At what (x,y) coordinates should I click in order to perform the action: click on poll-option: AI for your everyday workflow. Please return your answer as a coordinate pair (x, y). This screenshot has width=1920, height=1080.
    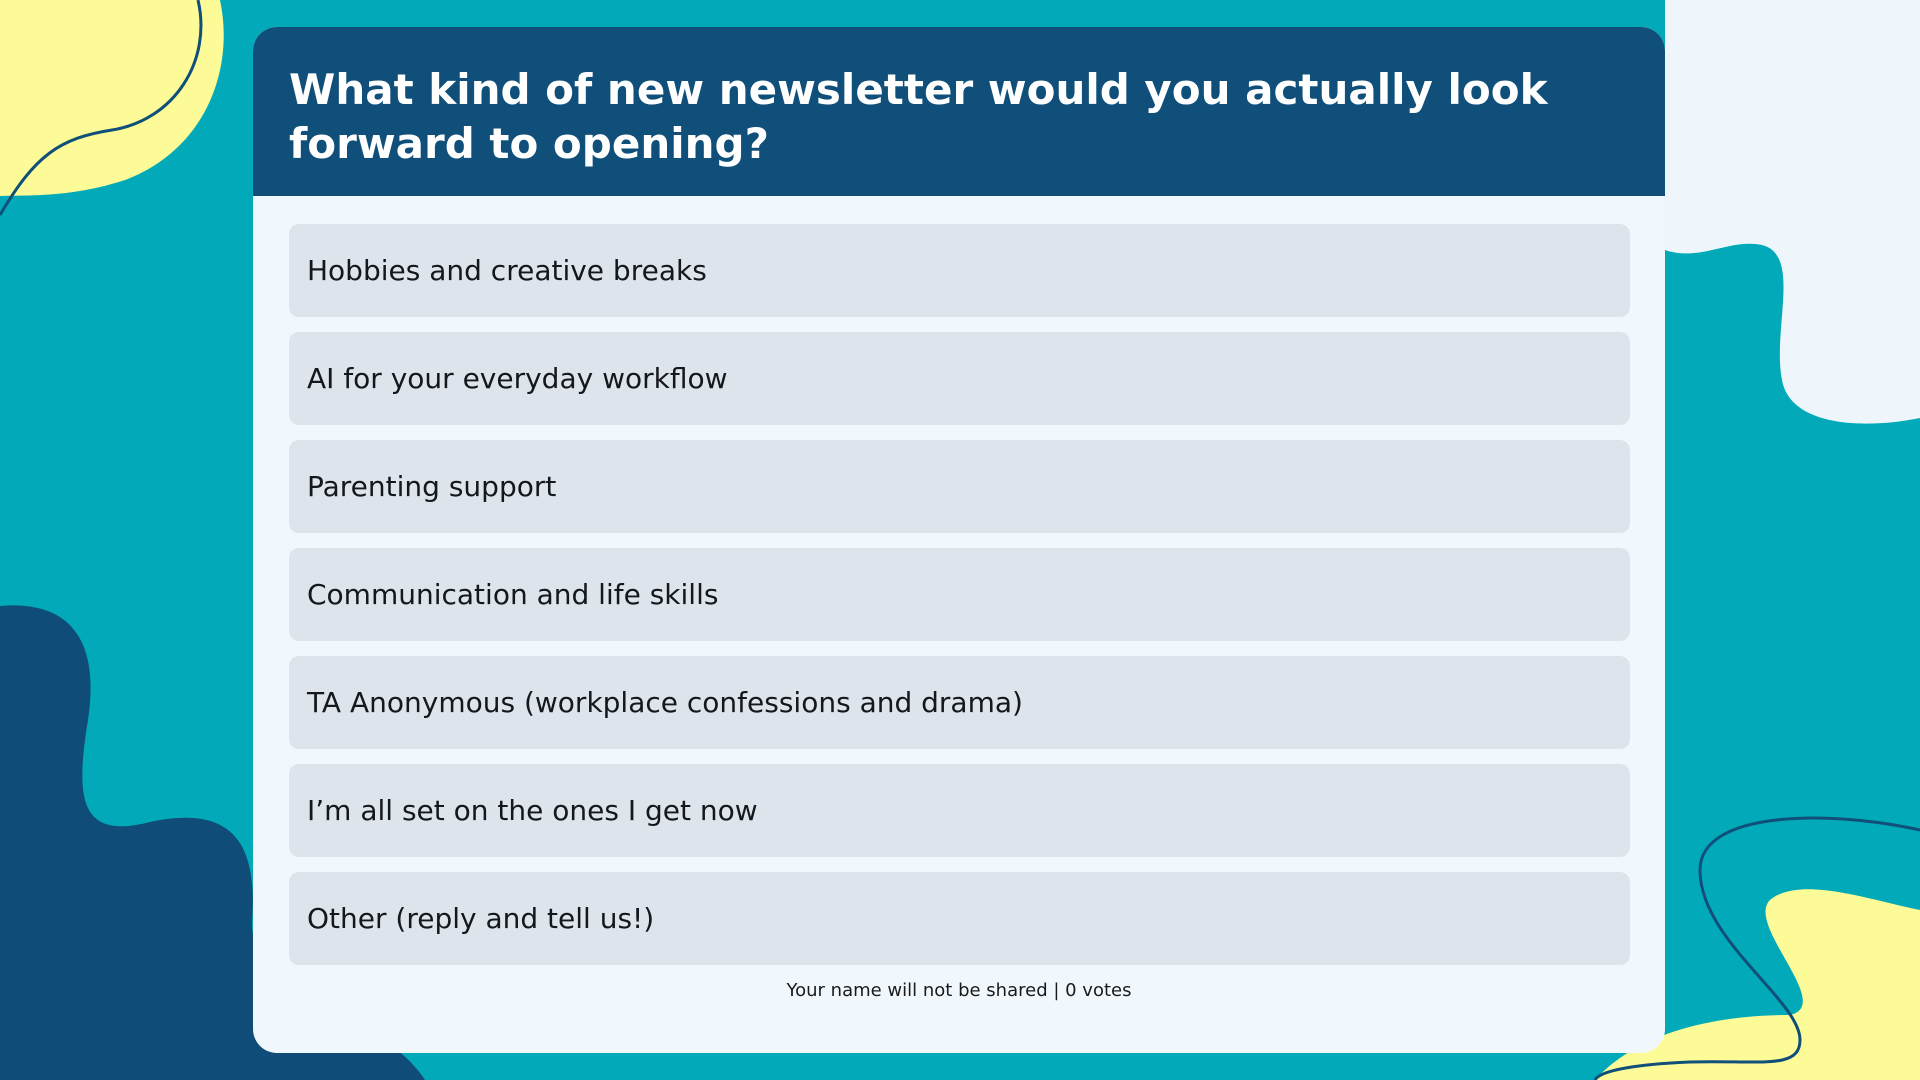
    Looking at the image, I should click on (959, 378).